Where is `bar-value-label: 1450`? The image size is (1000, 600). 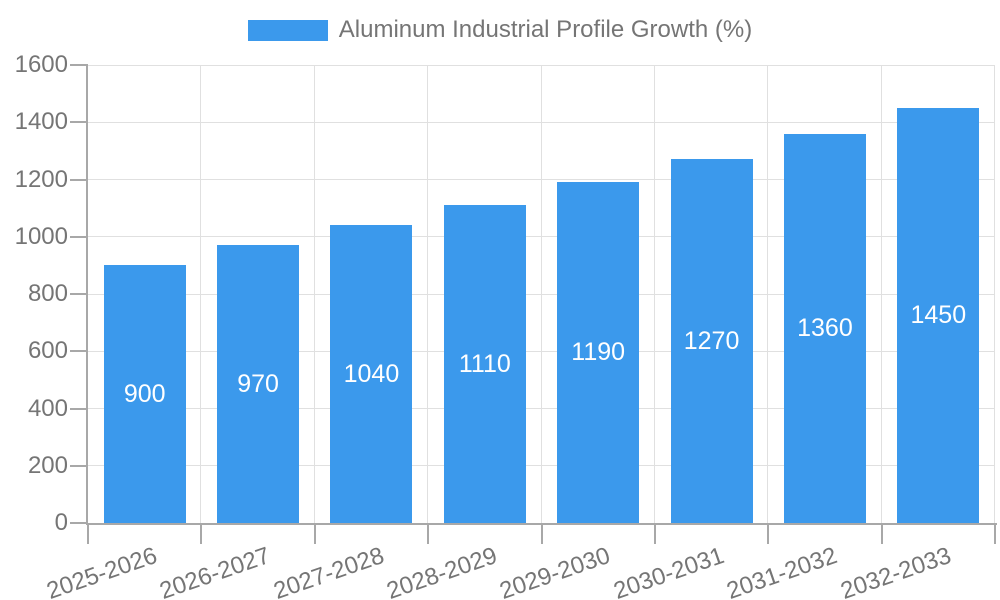
bar-value-label: 1450 is located at coordinates (938, 314).